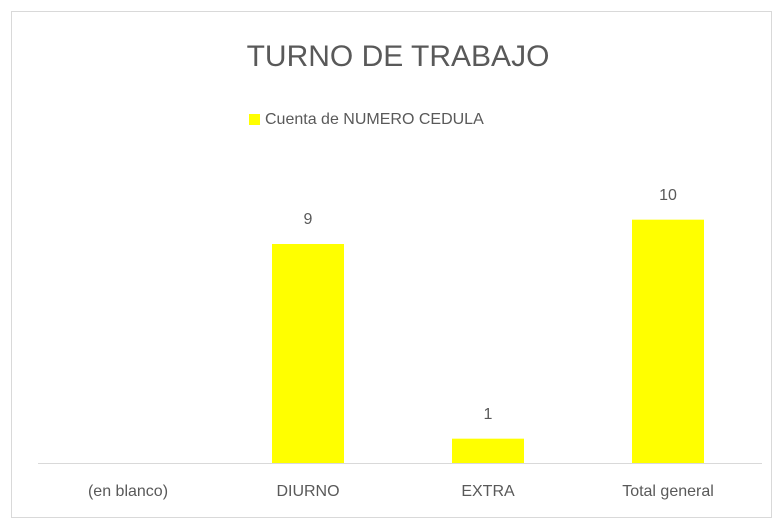  I want to click on legend-swatch, so click(254, 119).